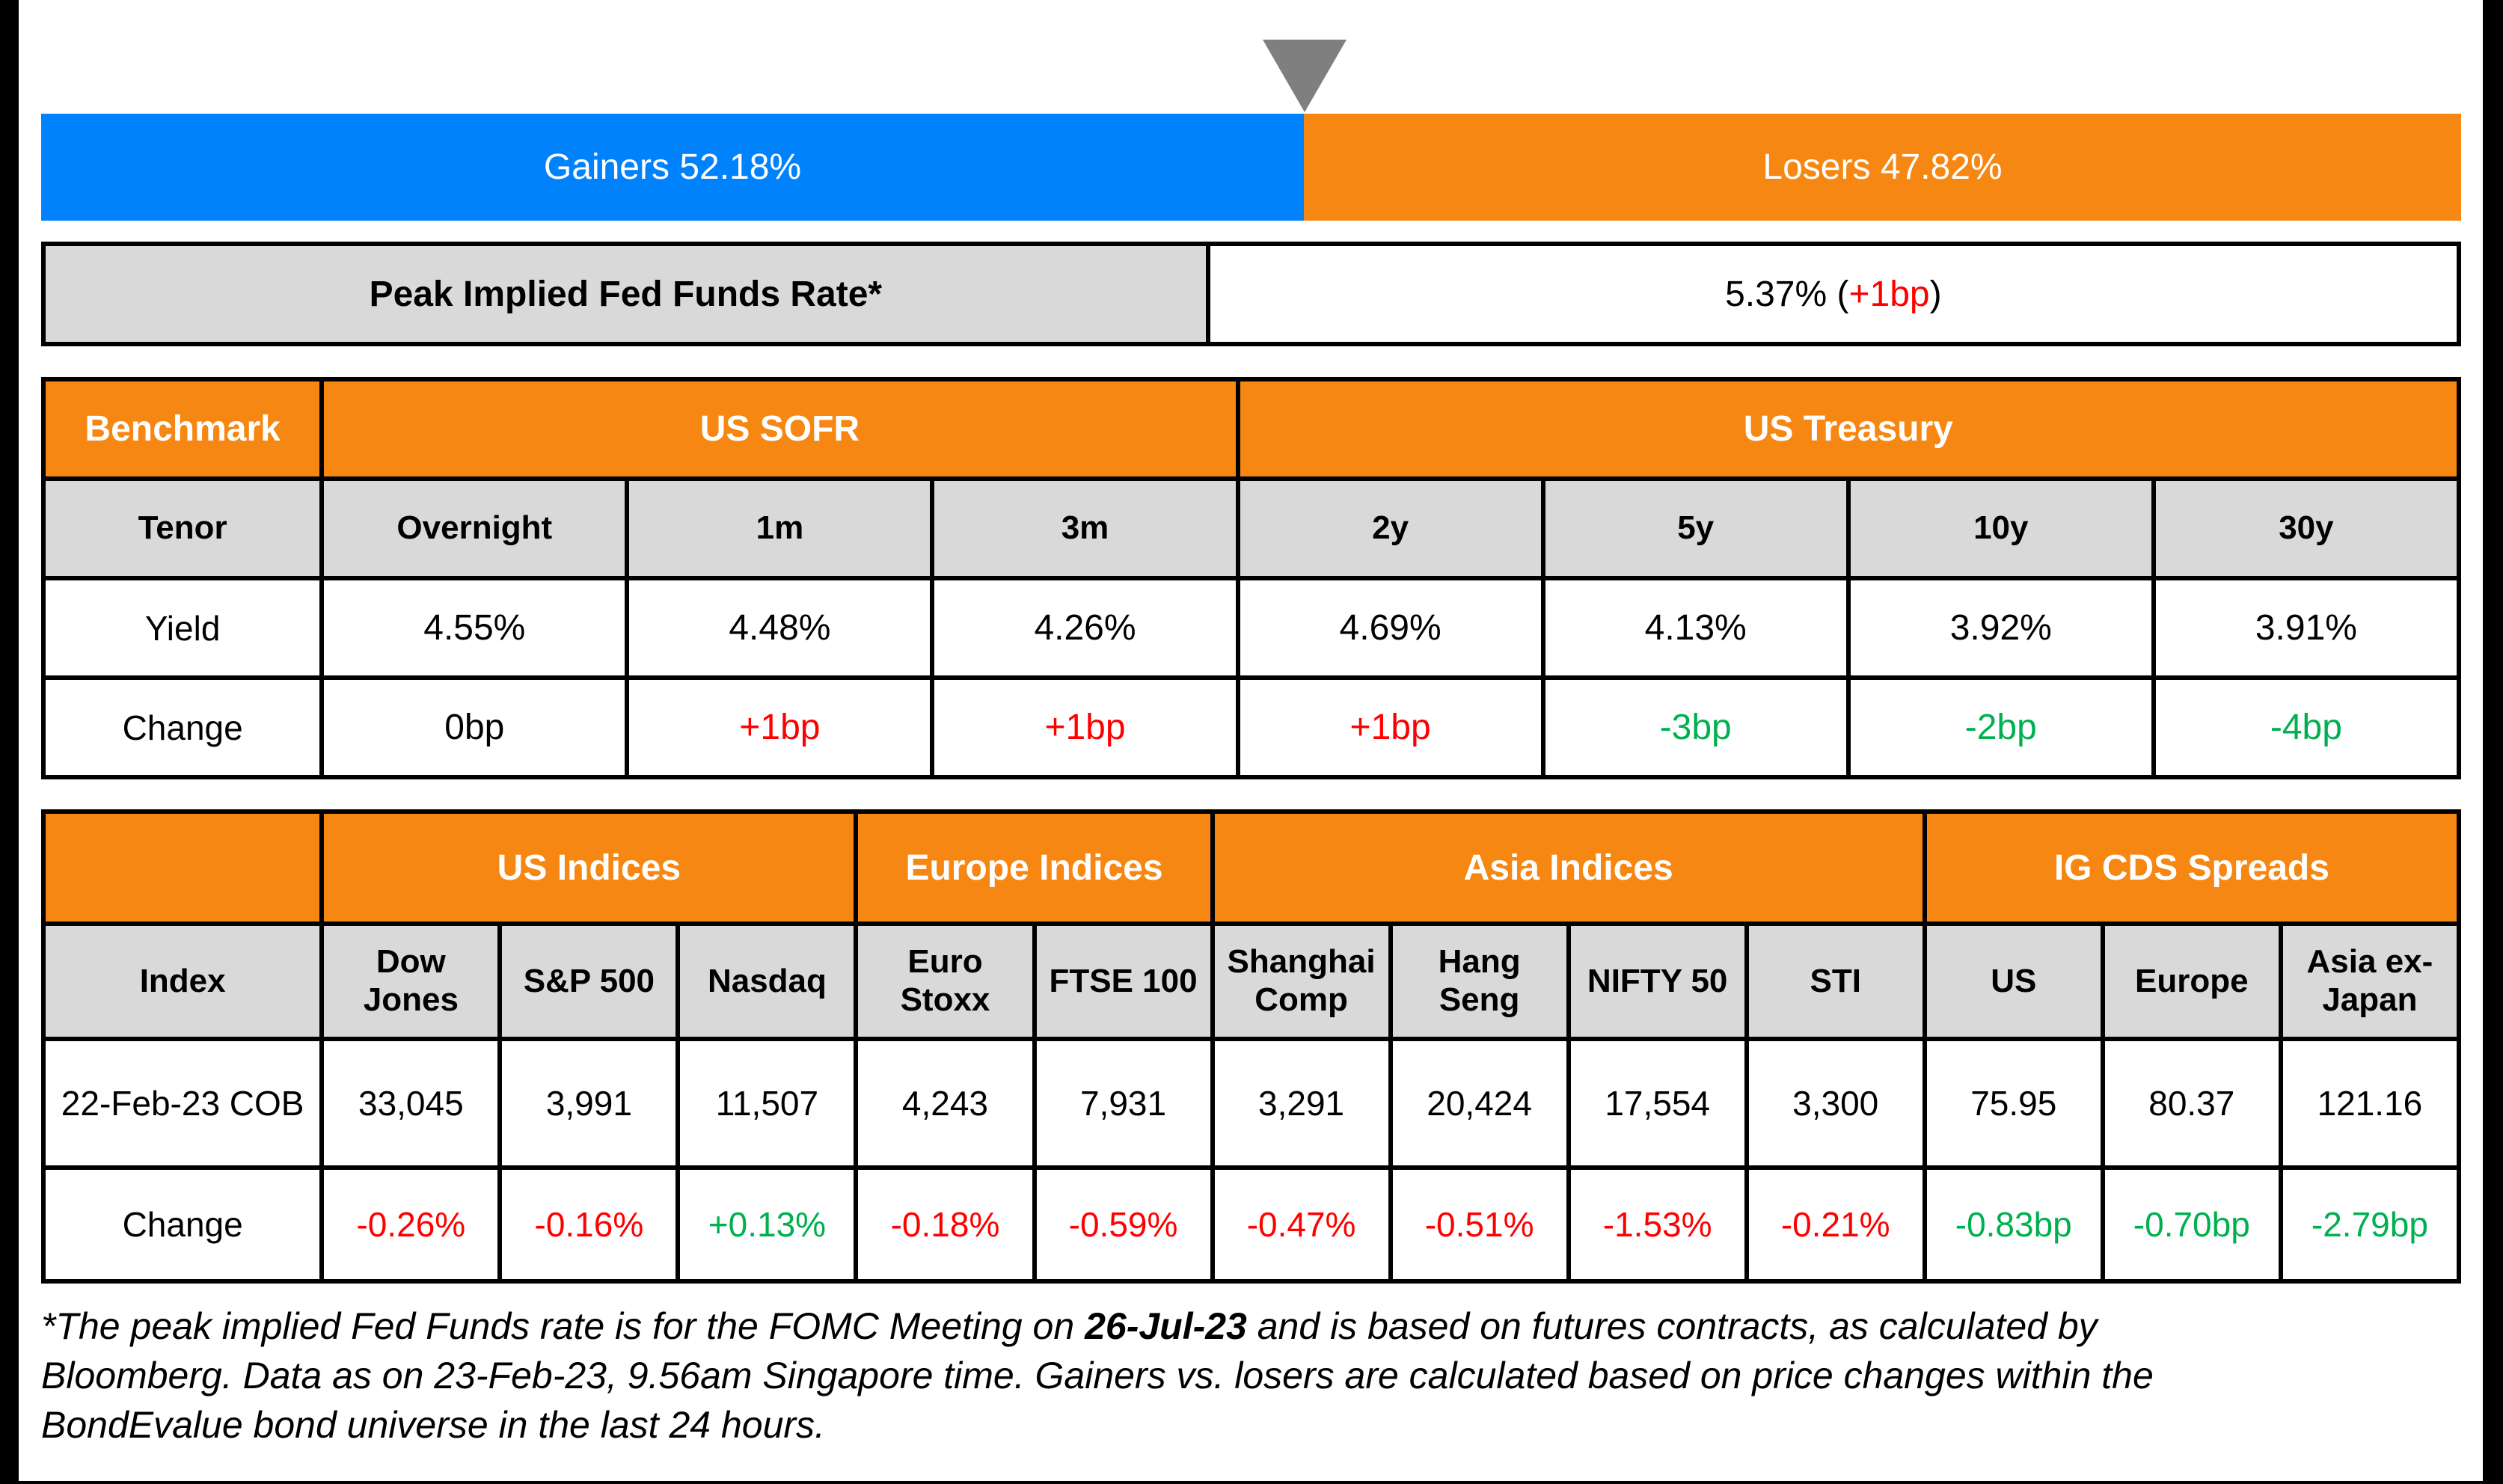  What do you see at coordinates (1569, 867) in the screenshot?
I see `group-header-asia-indices: Asia Indices` at bounding box center [1569, 867].